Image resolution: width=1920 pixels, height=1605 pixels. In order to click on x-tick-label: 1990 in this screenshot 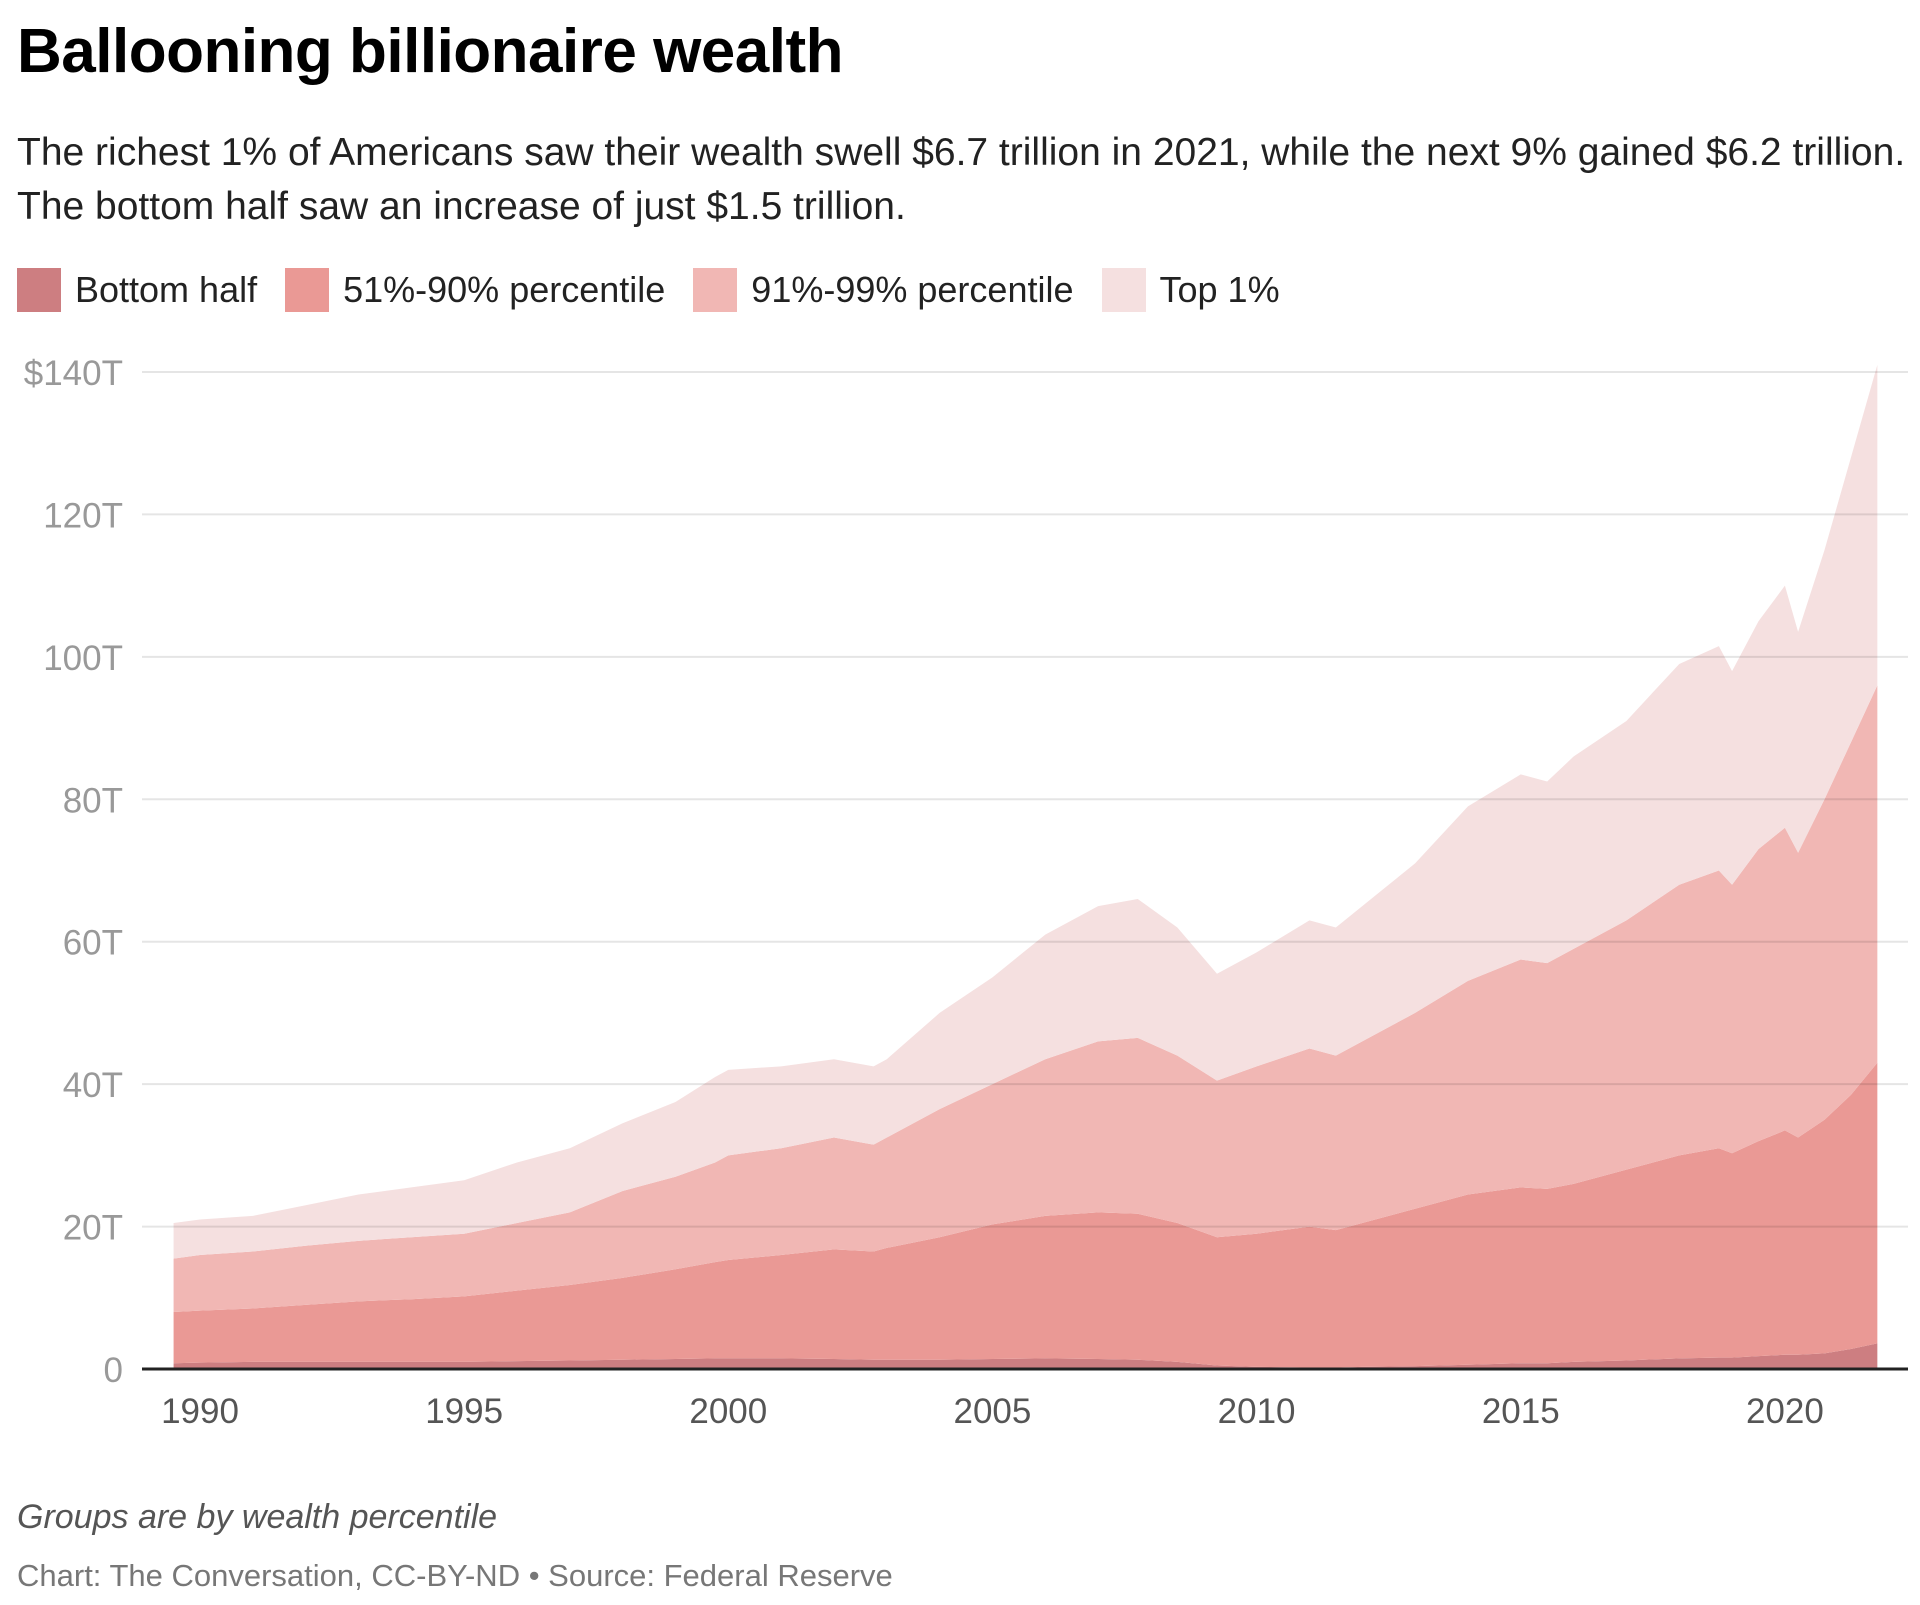, I will do `click(200, 1411)`.